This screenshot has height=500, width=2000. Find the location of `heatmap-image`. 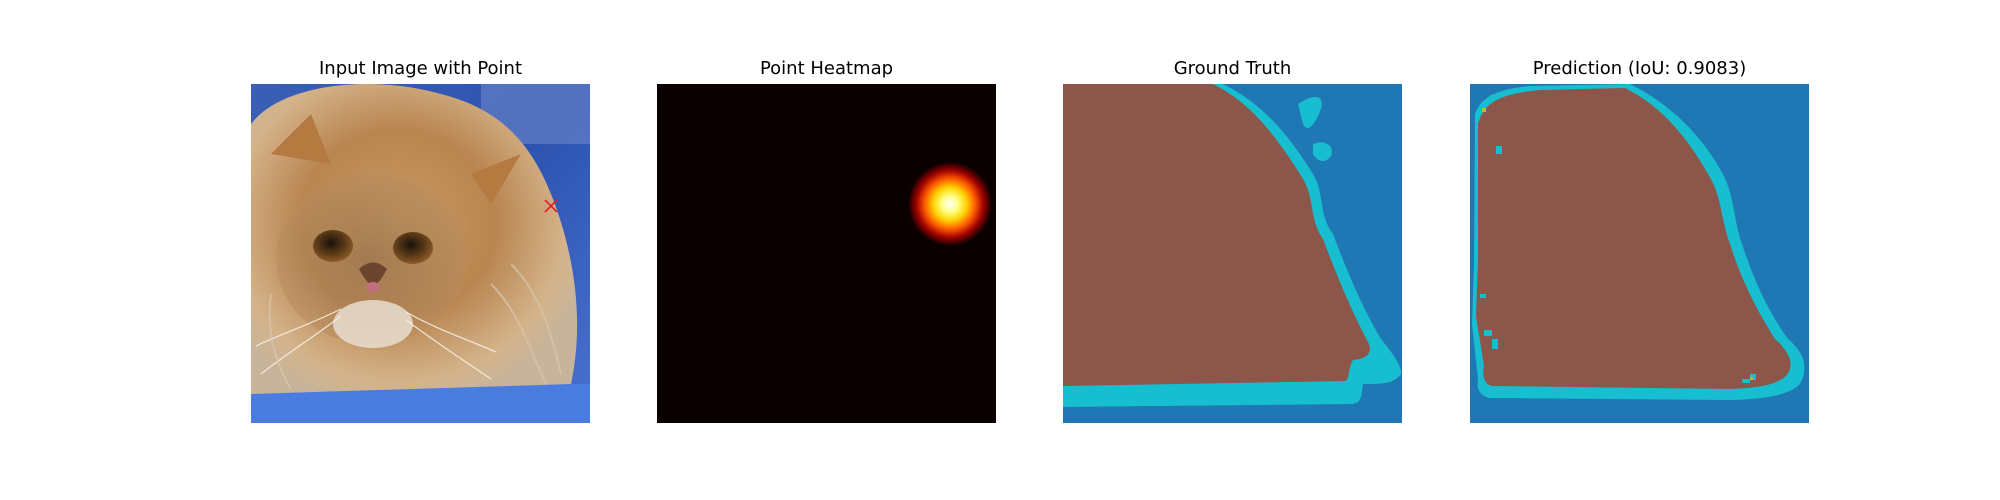

heatmap-image is located at coordinates (826, 253).